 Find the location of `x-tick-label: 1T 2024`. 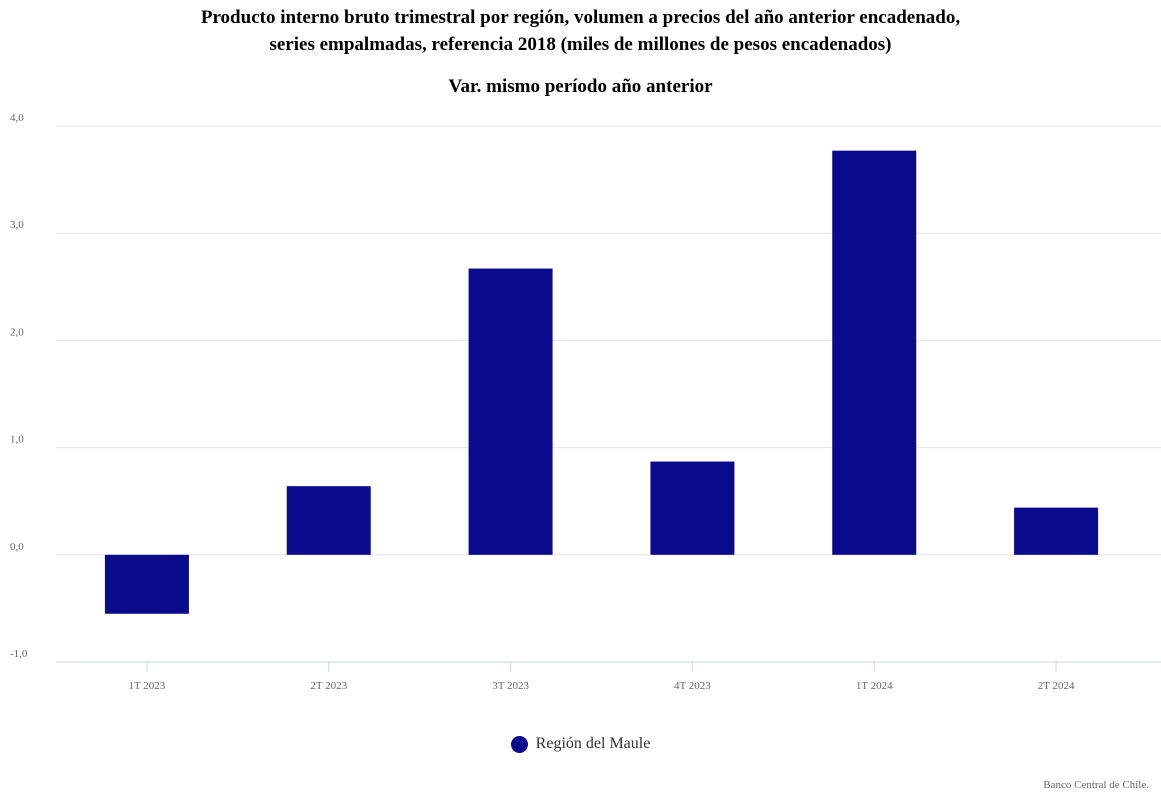

x-tick-label: 1T 2024 is located at coordinates (874, 686).